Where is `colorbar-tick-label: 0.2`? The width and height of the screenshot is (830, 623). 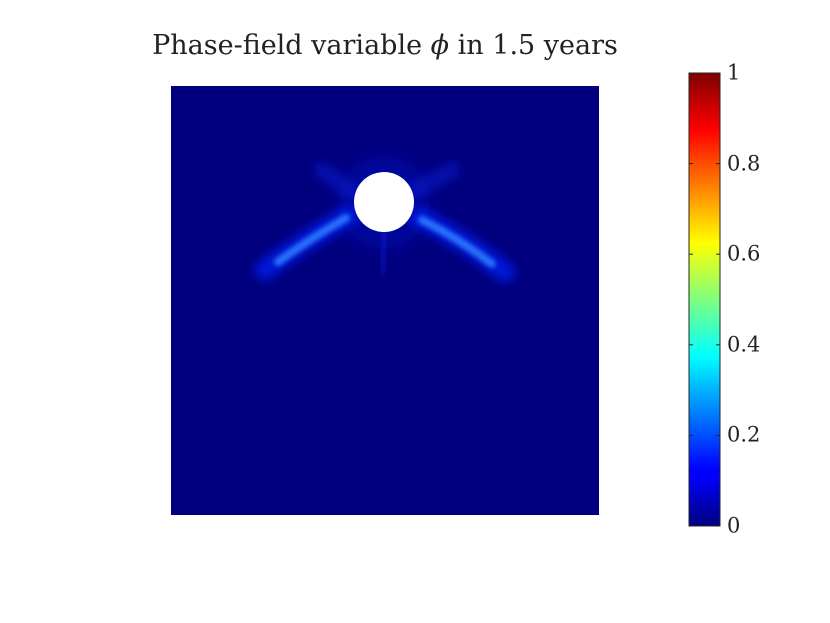
colorbar-tick-label: 0.2 is located at coordinates (744, 434).